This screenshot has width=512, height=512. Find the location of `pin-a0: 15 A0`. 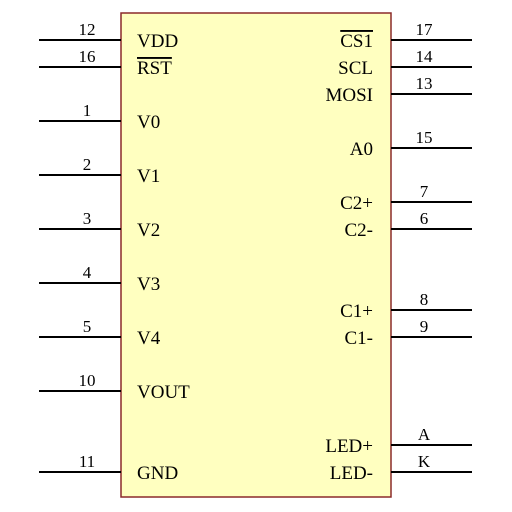

pin-a0: 15 A0 is located at coordinates (411, 144).